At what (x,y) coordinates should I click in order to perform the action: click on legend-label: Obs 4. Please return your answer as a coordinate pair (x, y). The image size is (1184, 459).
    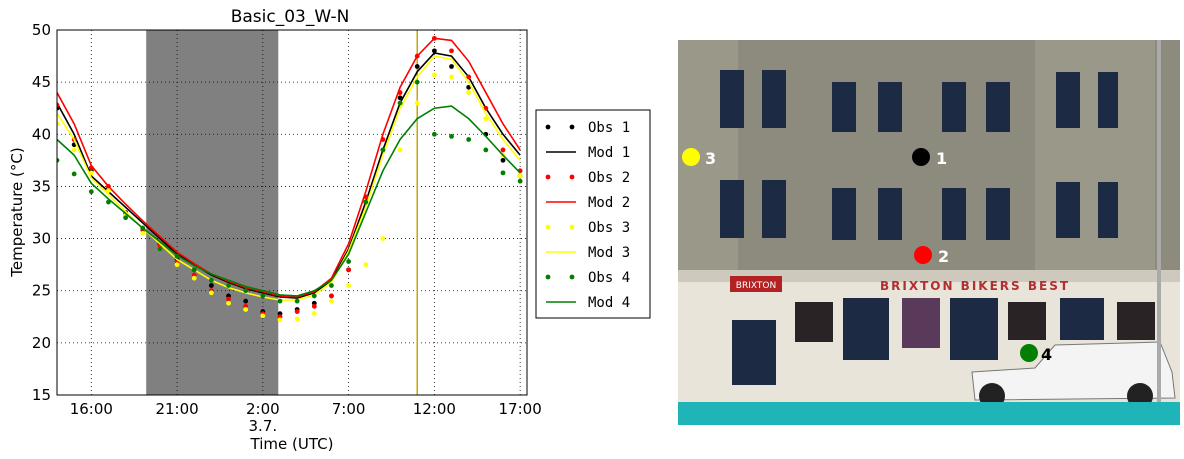
    Looking at the image, I should click on (609, 278).